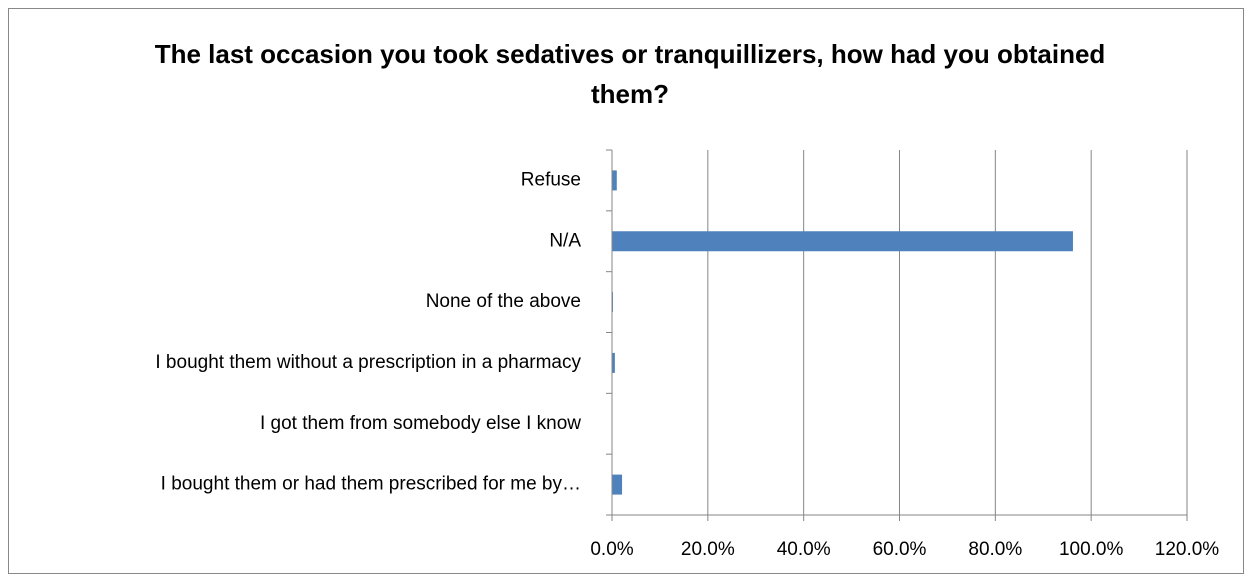 The image size is (1252, 575). I want to click on x-tick-label: 100.0%, so click(1091, 549).